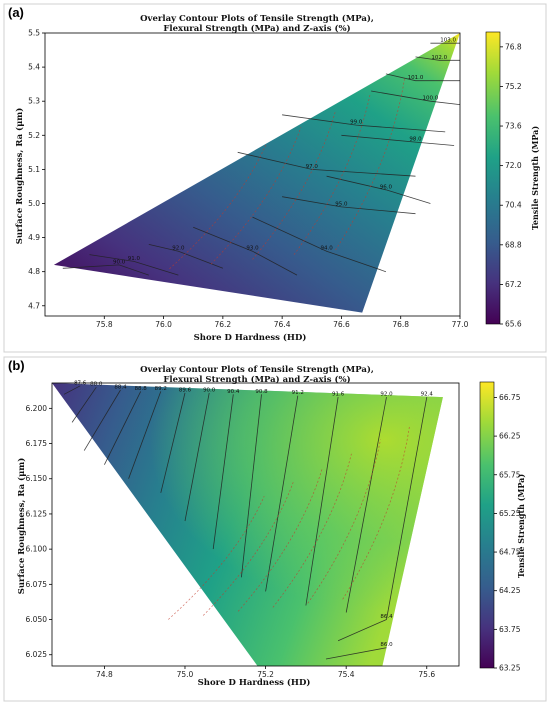  Describe the element at coordinates (120, 388) in the screenshot. I see `panel-b-contour-label: 88.4` at that location.